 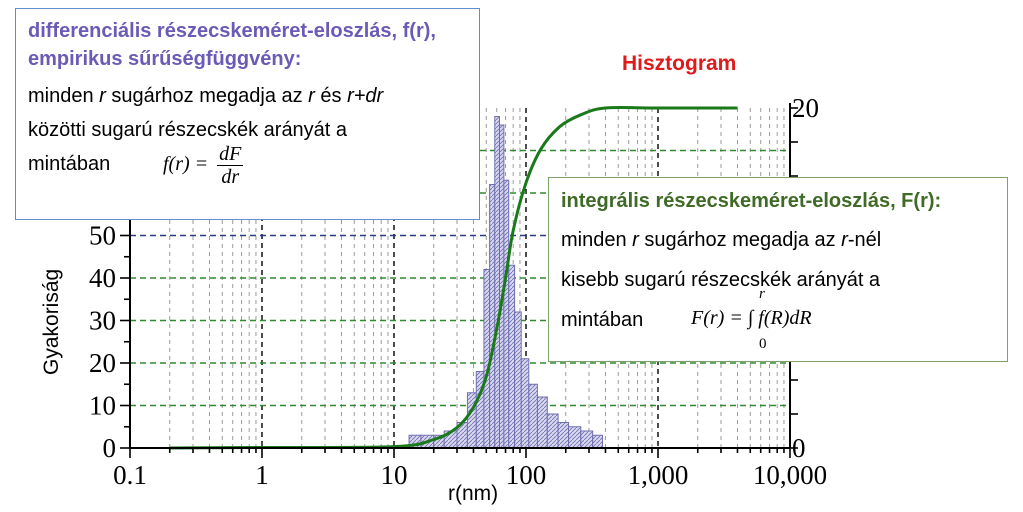 What do you see at coordinates (526, 475) in the screenshot?
I see `x-tick-label: 100` at bounding box center [526, 475].